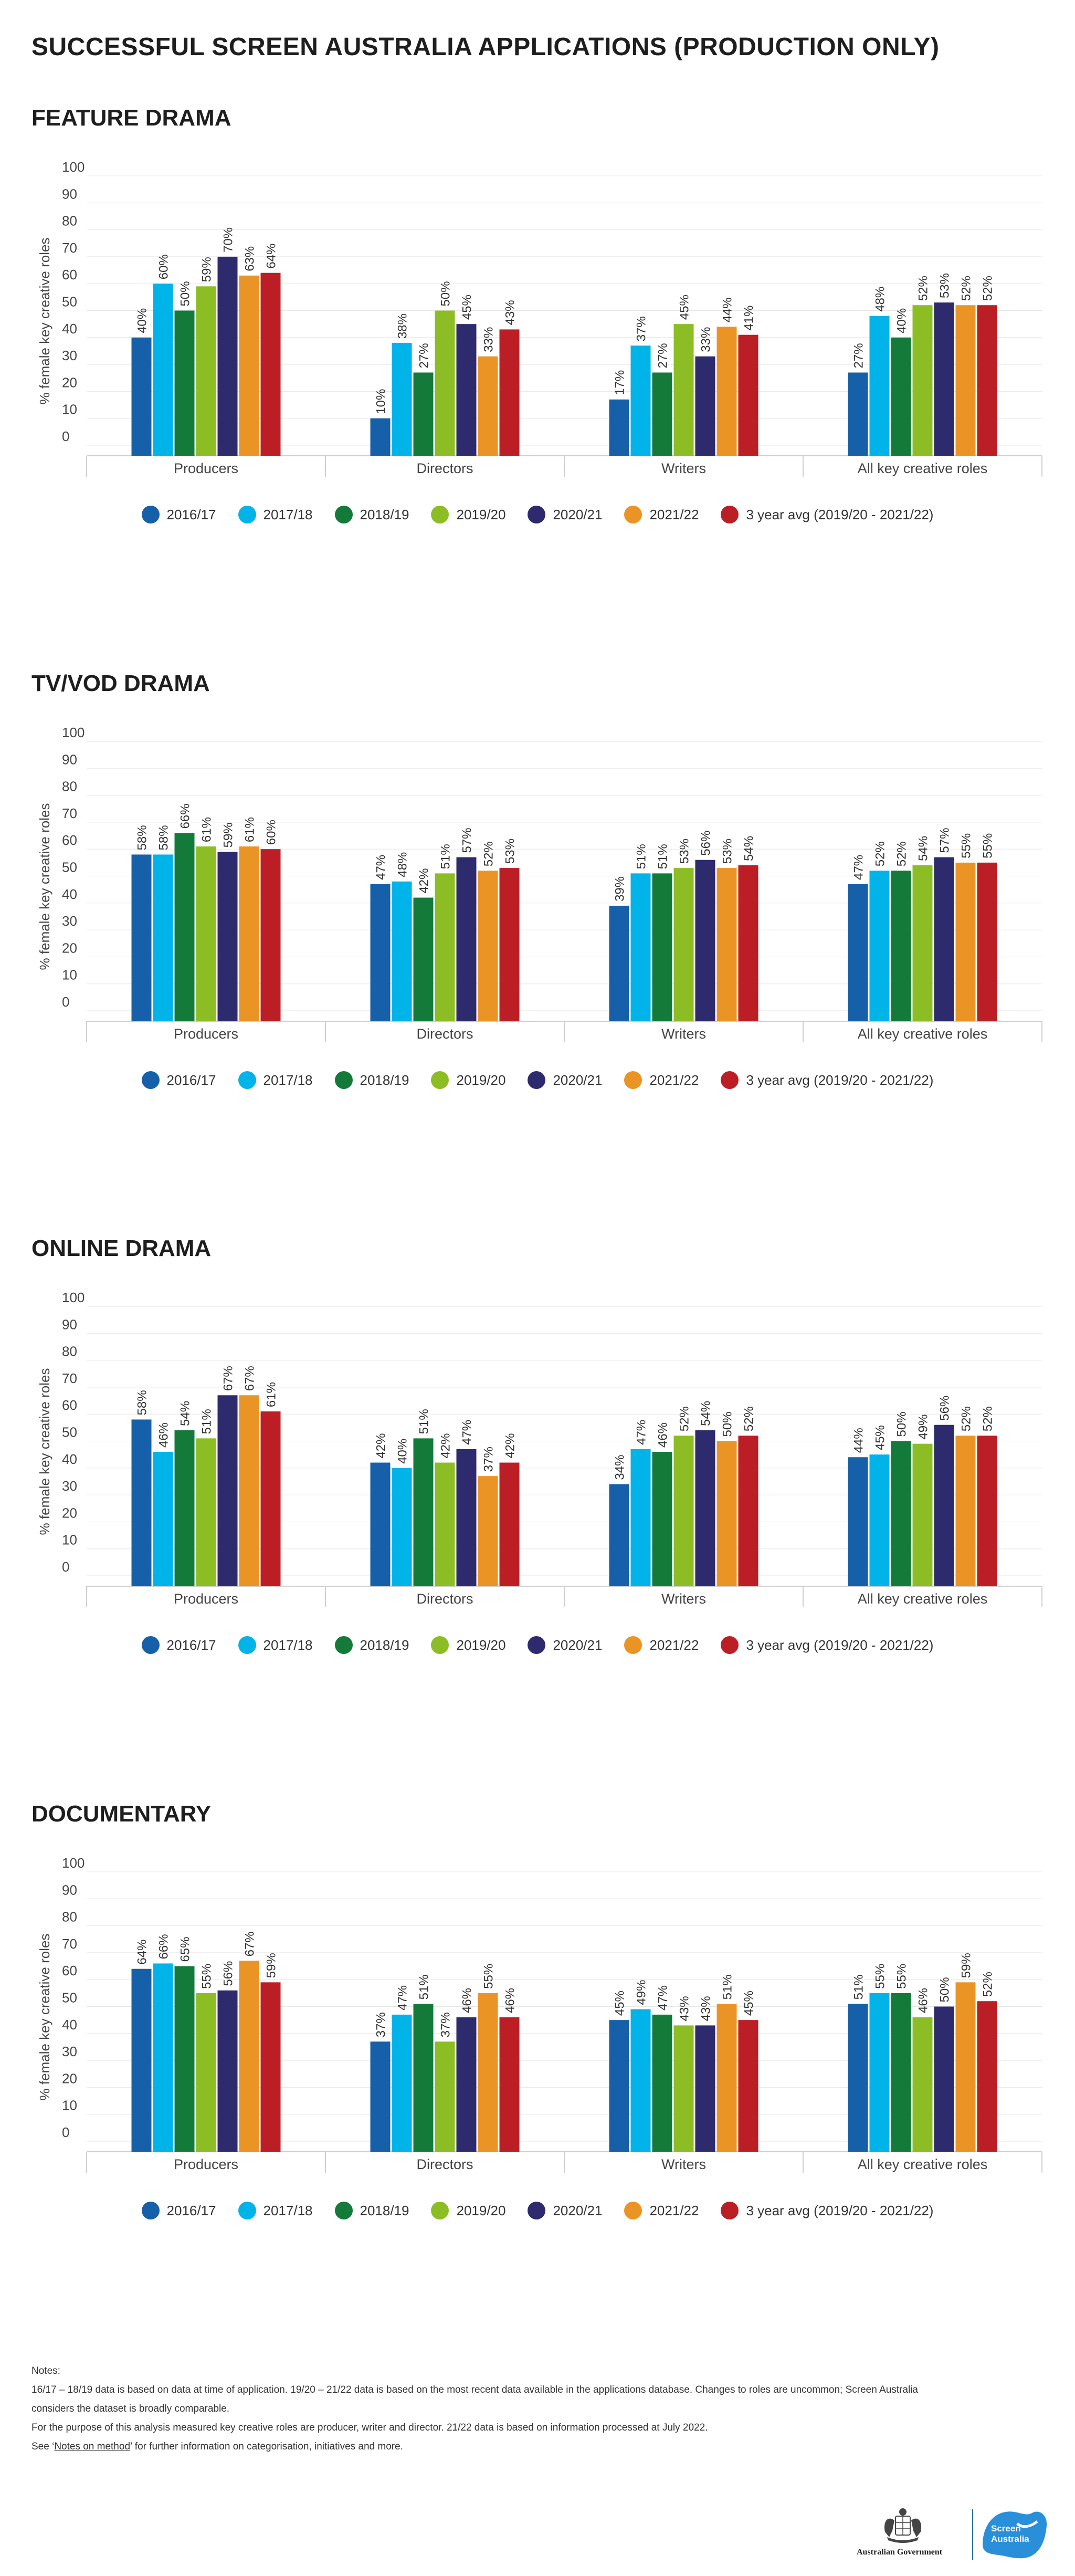  What do you see at coordinates (468, 2000) in the screenshot?
I see `data-label: 46%` at bounding box center [468, 2000].